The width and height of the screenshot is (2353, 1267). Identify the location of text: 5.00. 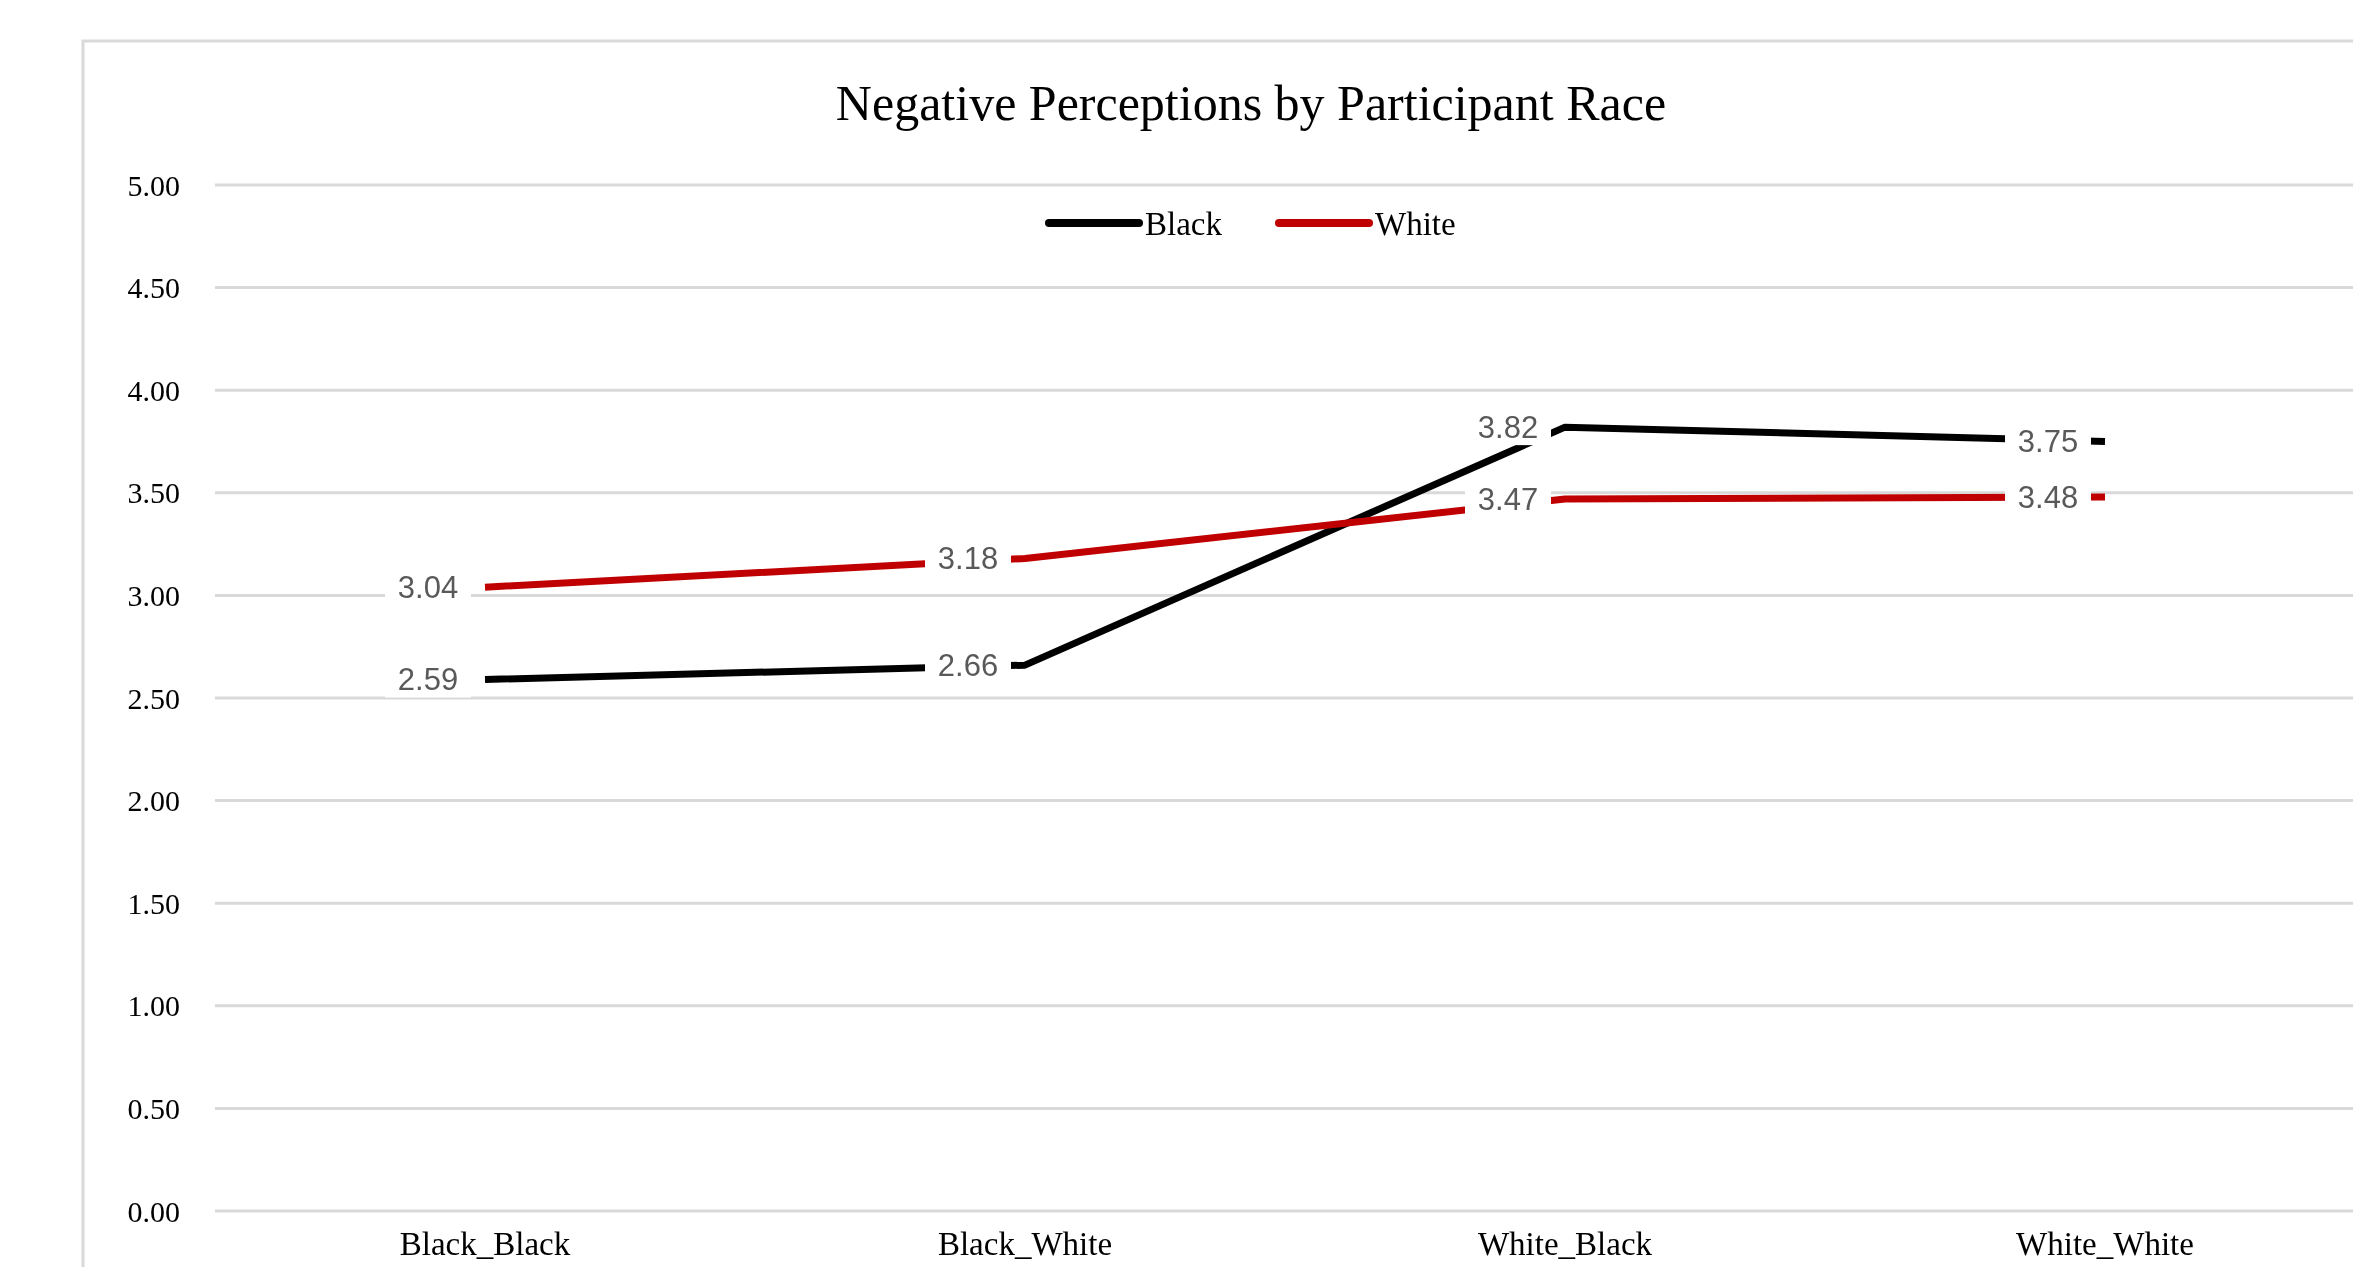
(153, 185).